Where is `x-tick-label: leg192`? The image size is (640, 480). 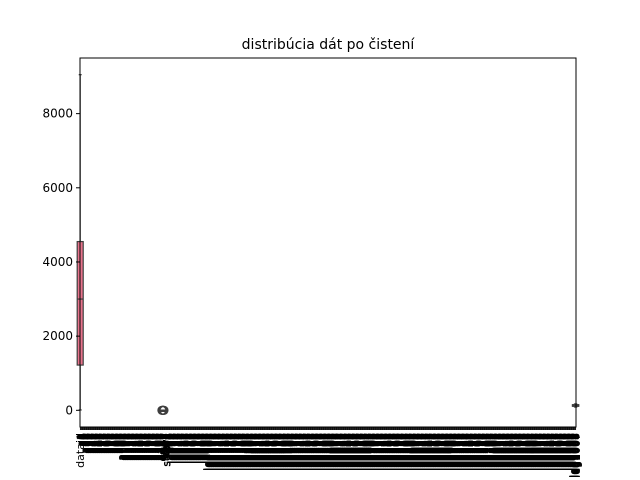 x-tick-label: leg192 is located at coordinates (244, 452).